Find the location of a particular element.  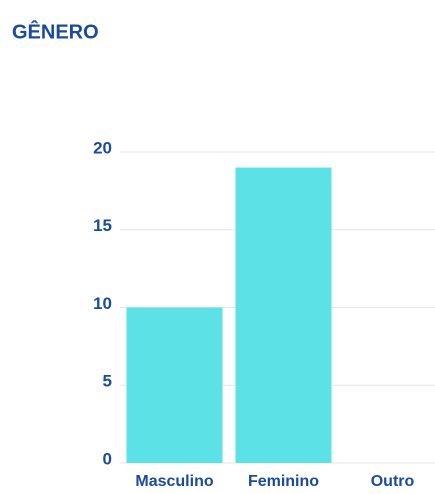

x-tick-label: Feminino is located at coordinates (283, 481).